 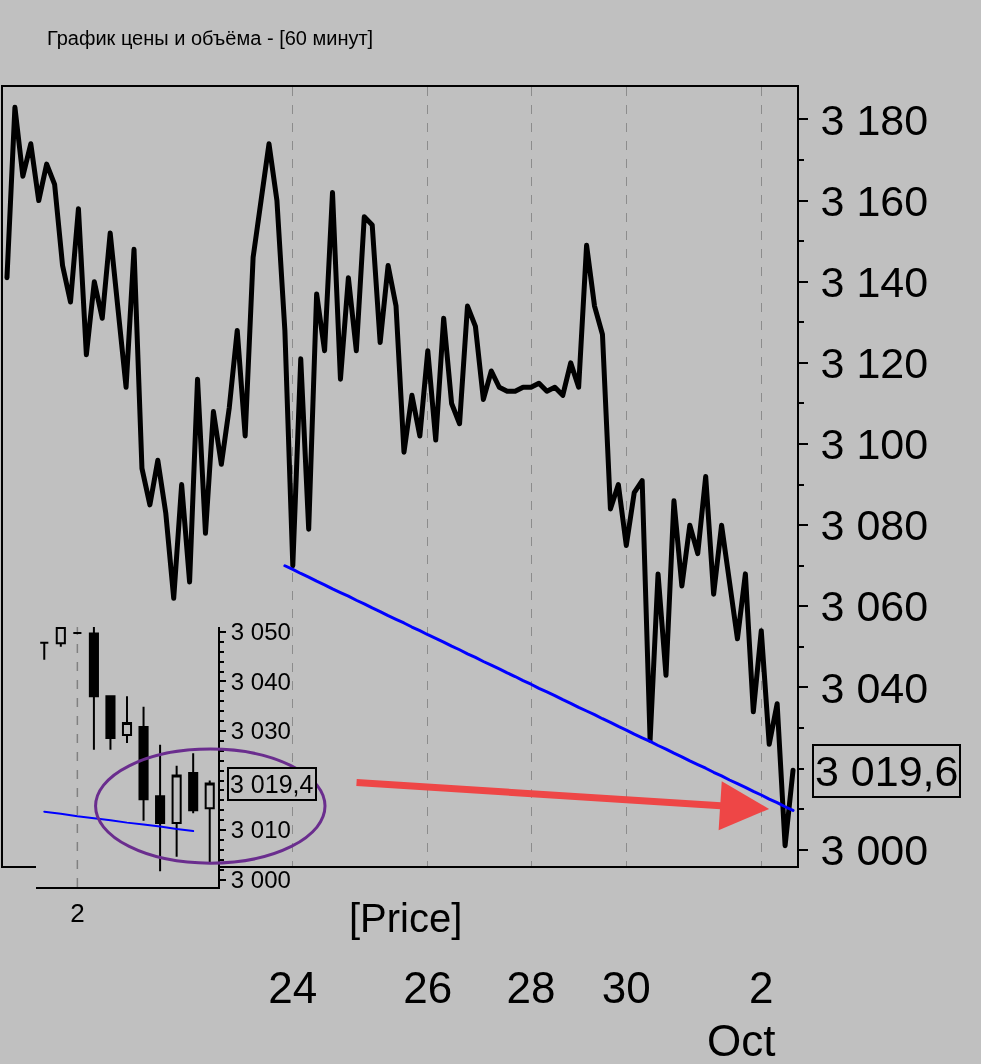 What do you see at coordinates (260, 632) in the screenshot?
I see `y-tick-label: 3 050` at bounding box center [260, 632].